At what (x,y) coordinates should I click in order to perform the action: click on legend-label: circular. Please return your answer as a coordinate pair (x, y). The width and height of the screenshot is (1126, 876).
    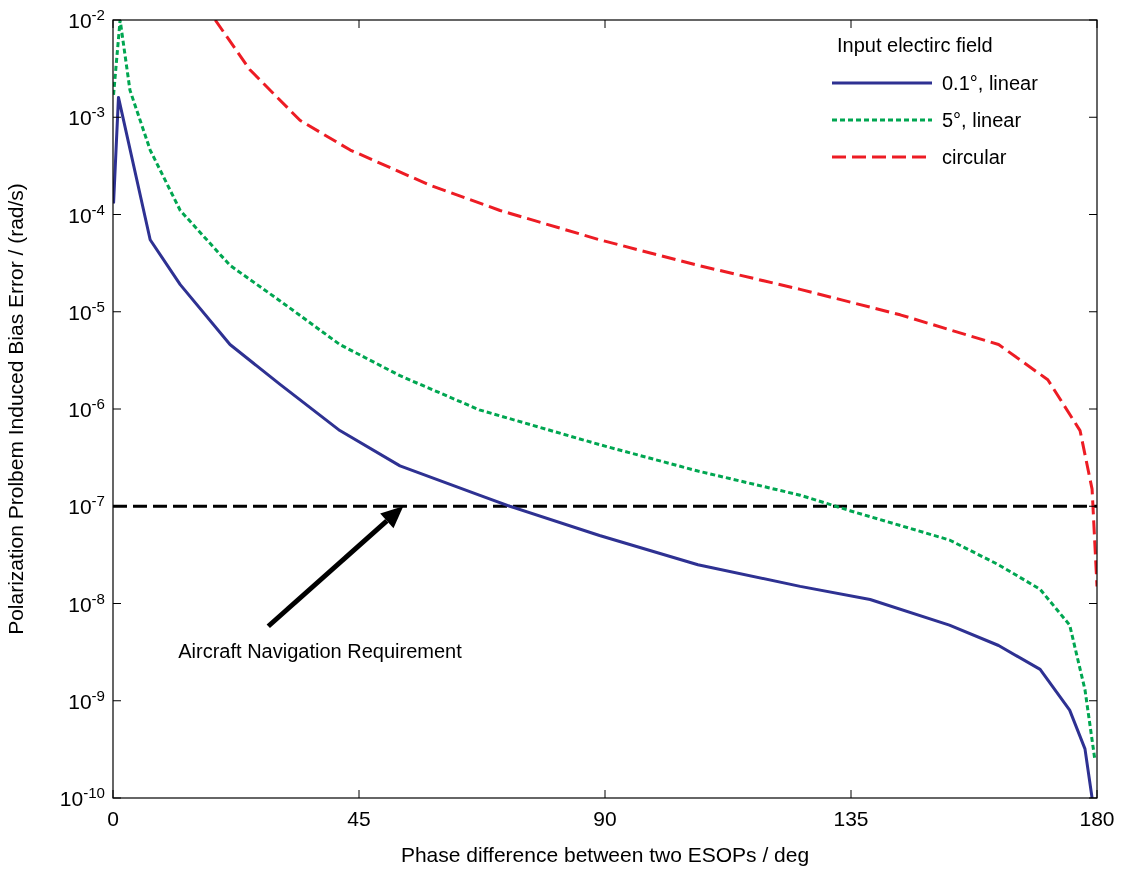
    Looking at the image, I should click on (974, 157).